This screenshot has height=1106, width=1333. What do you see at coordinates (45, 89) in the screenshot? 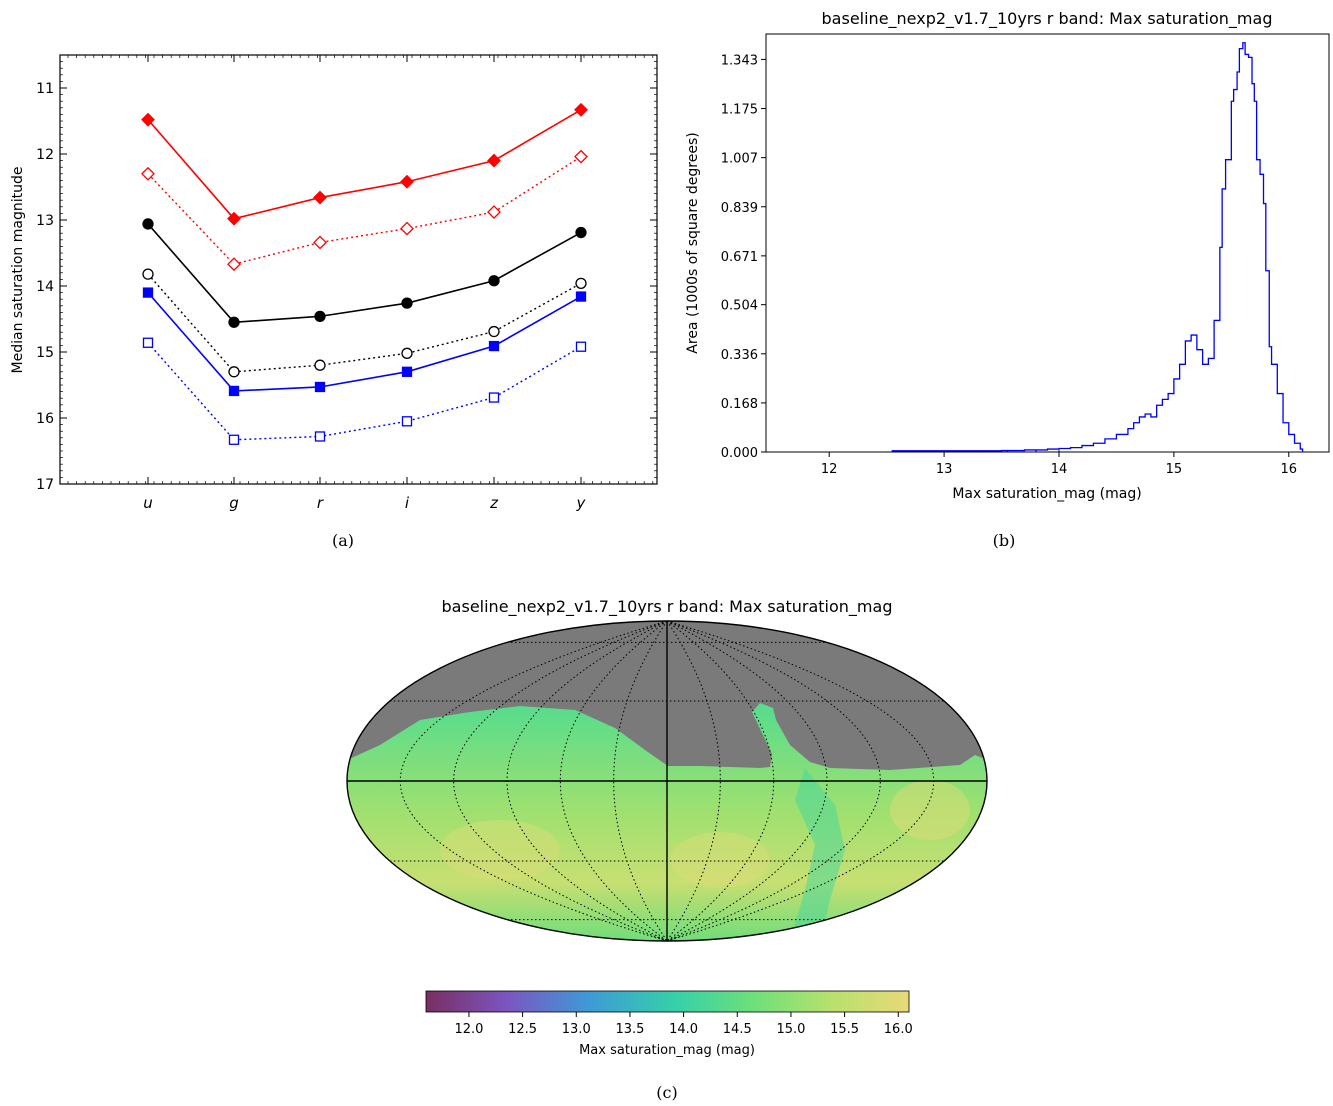
I see `panel-a-ytick-label: 11` at bounding box center [45, 89].